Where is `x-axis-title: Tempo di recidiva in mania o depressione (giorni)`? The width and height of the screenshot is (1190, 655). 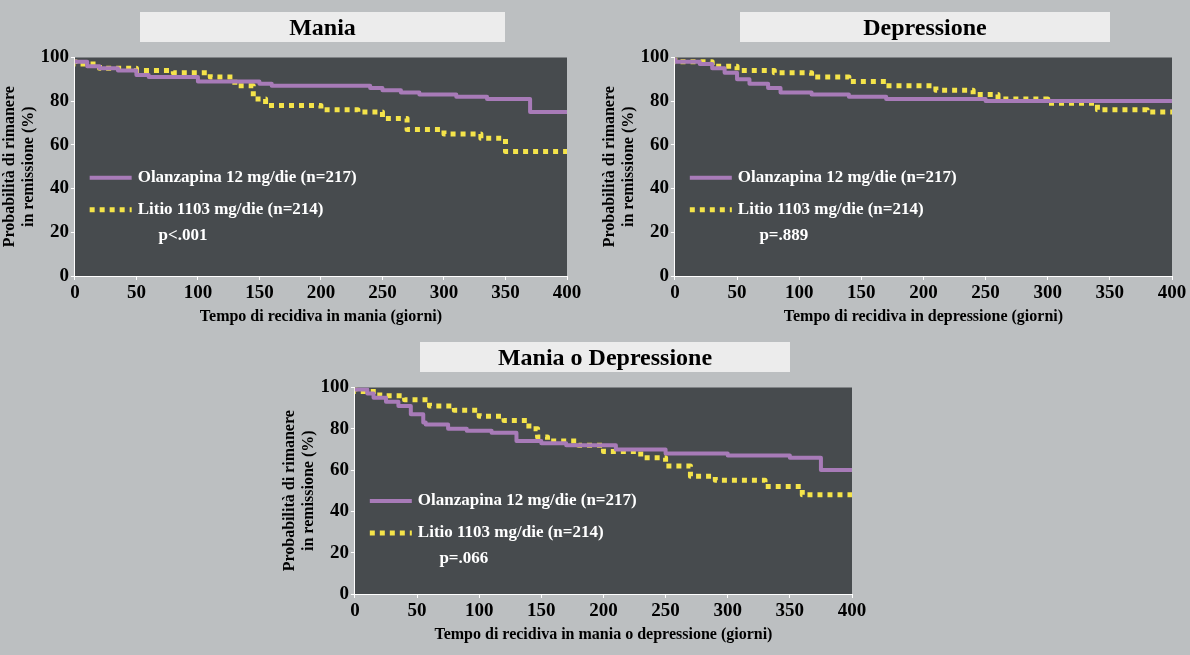
x-axis-title: Tempo di recidiva in mania o depressione (giorni) is located at coordinates (603, 633).